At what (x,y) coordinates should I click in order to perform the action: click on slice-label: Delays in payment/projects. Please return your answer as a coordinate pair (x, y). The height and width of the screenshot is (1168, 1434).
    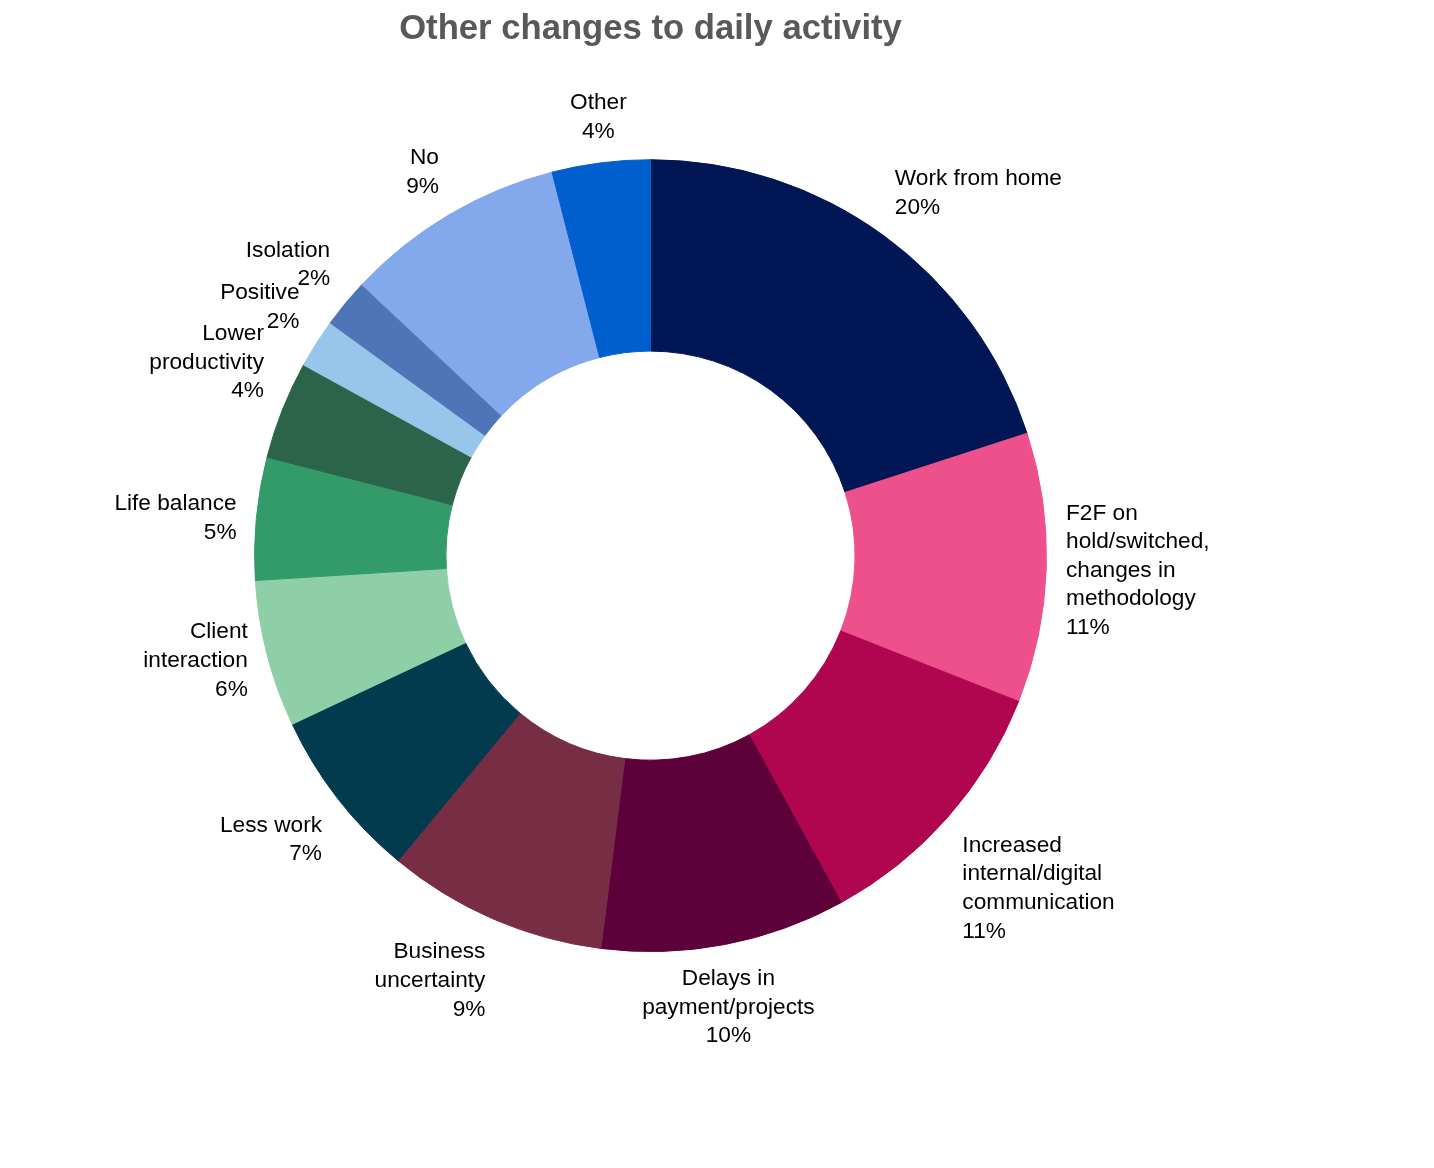
    Looking at the image, I should click on (728, 991).